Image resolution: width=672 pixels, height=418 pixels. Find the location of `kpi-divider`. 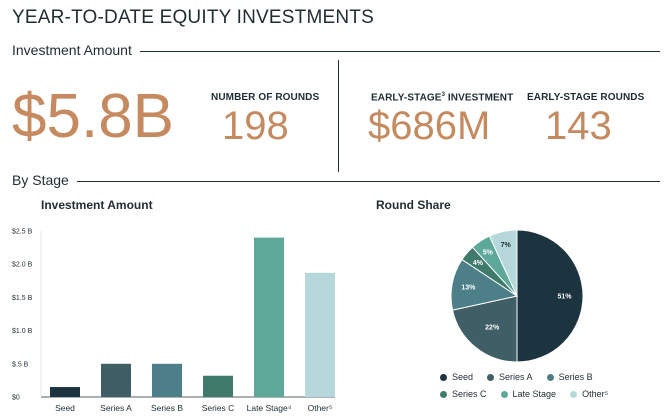

kpi-divider is located at coordinates (338, 116).